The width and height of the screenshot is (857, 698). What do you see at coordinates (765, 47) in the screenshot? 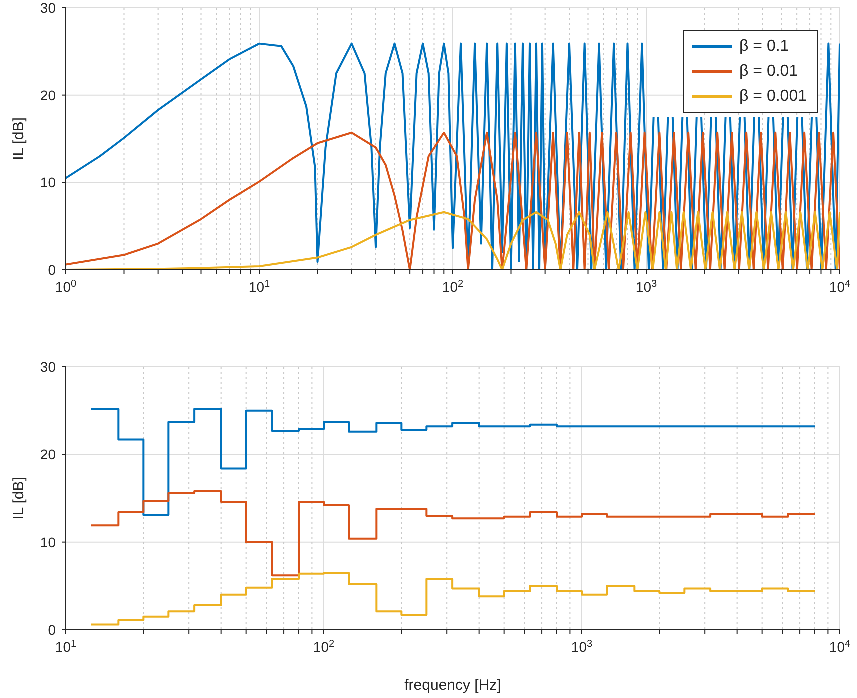
I see `legend-label: β = 0.1` at bounding box center [765, 47].